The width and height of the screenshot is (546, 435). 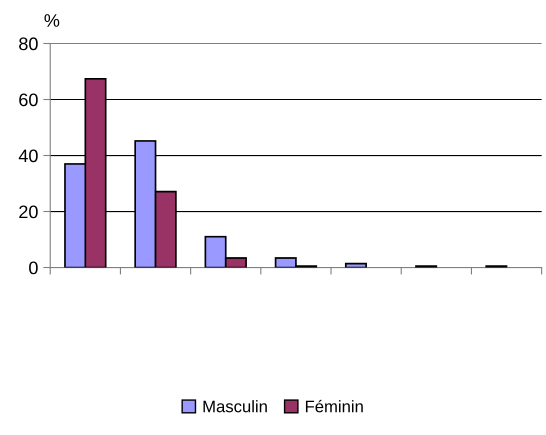 I want to click on y-tick-label: 0, so click(x=33, y=267).